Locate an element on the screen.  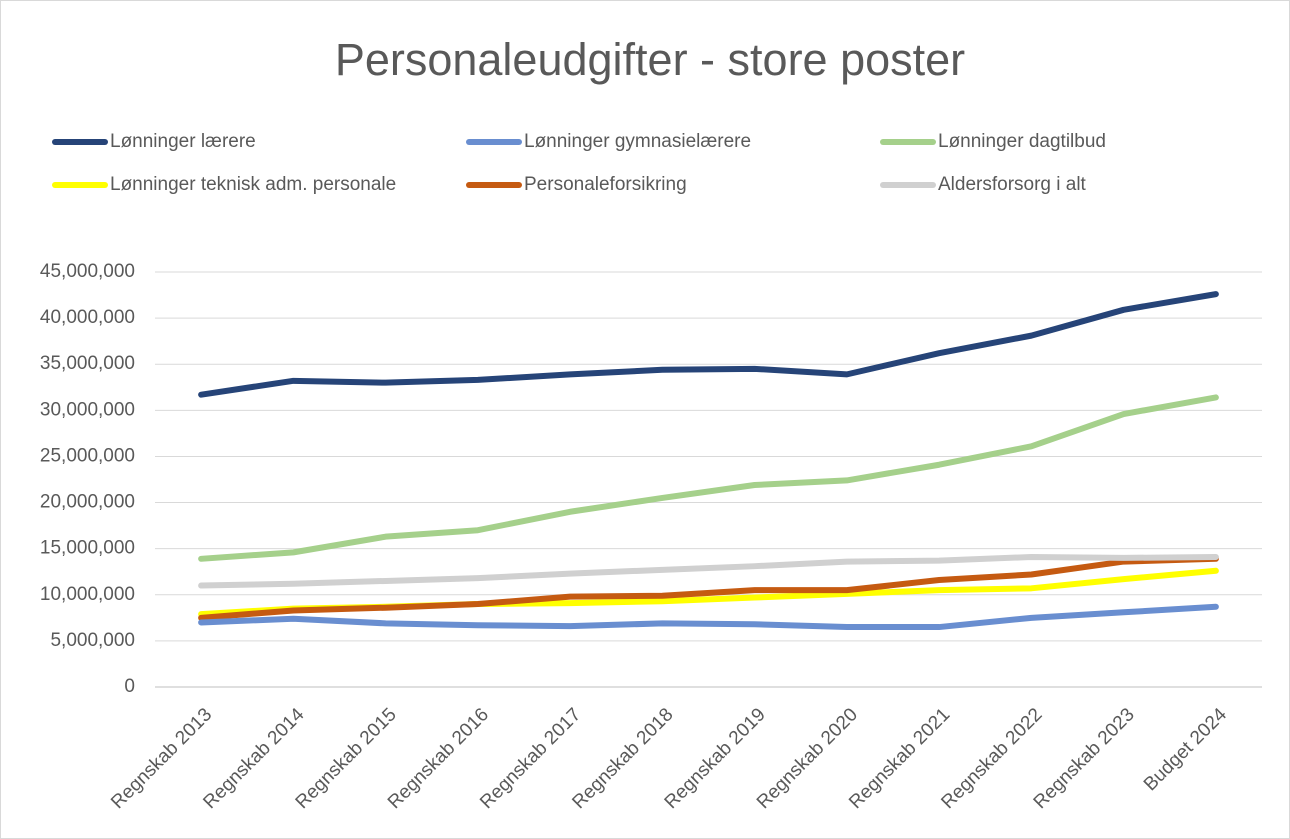
y-tick-label: 35,000,000 is located at coordinates (87, 363).